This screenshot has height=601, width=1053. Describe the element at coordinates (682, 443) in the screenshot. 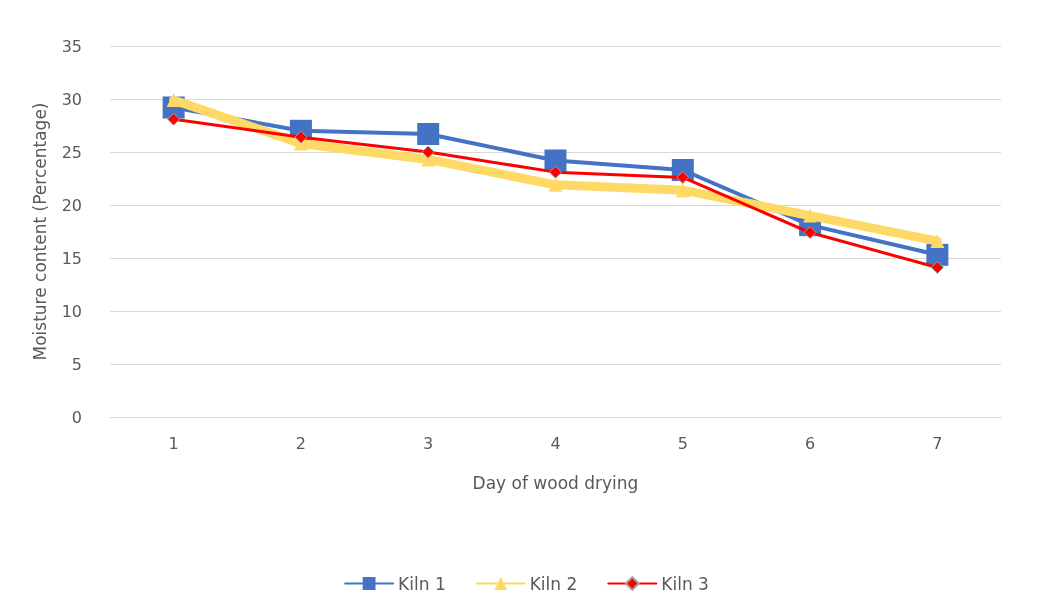

I see `x-tick-label: 5` at that location.